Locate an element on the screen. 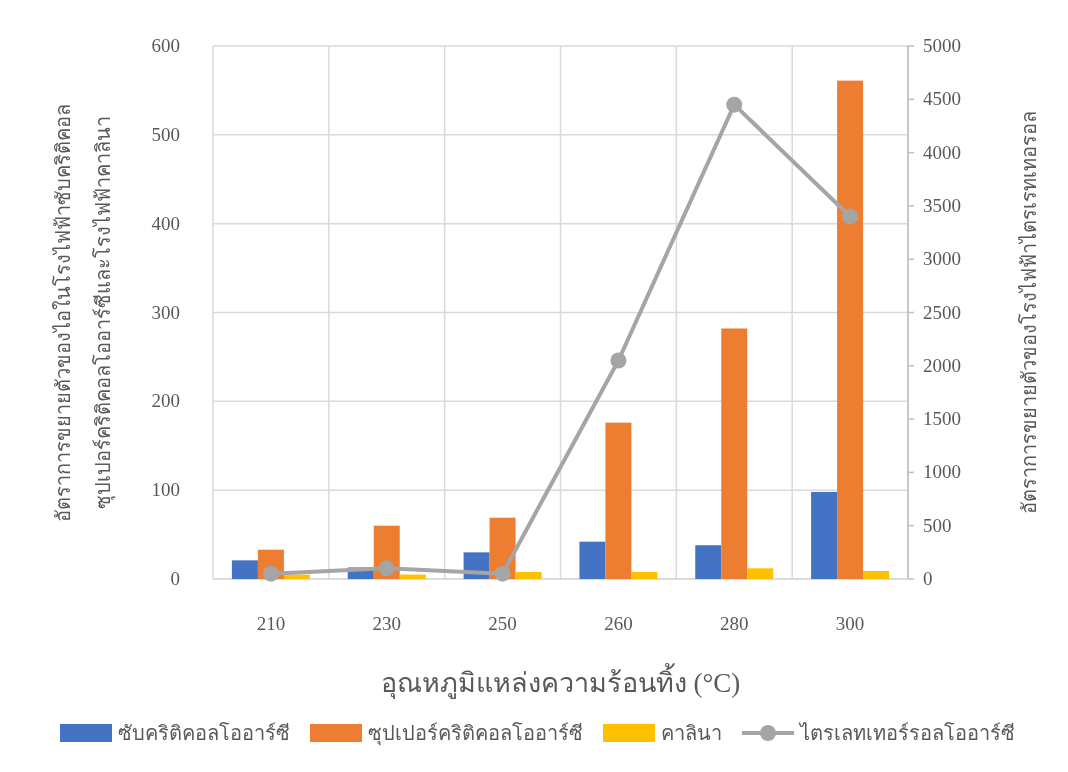 The image size is (1068, 772). y-tick-label: 200 is located at coordinates (165, 401).